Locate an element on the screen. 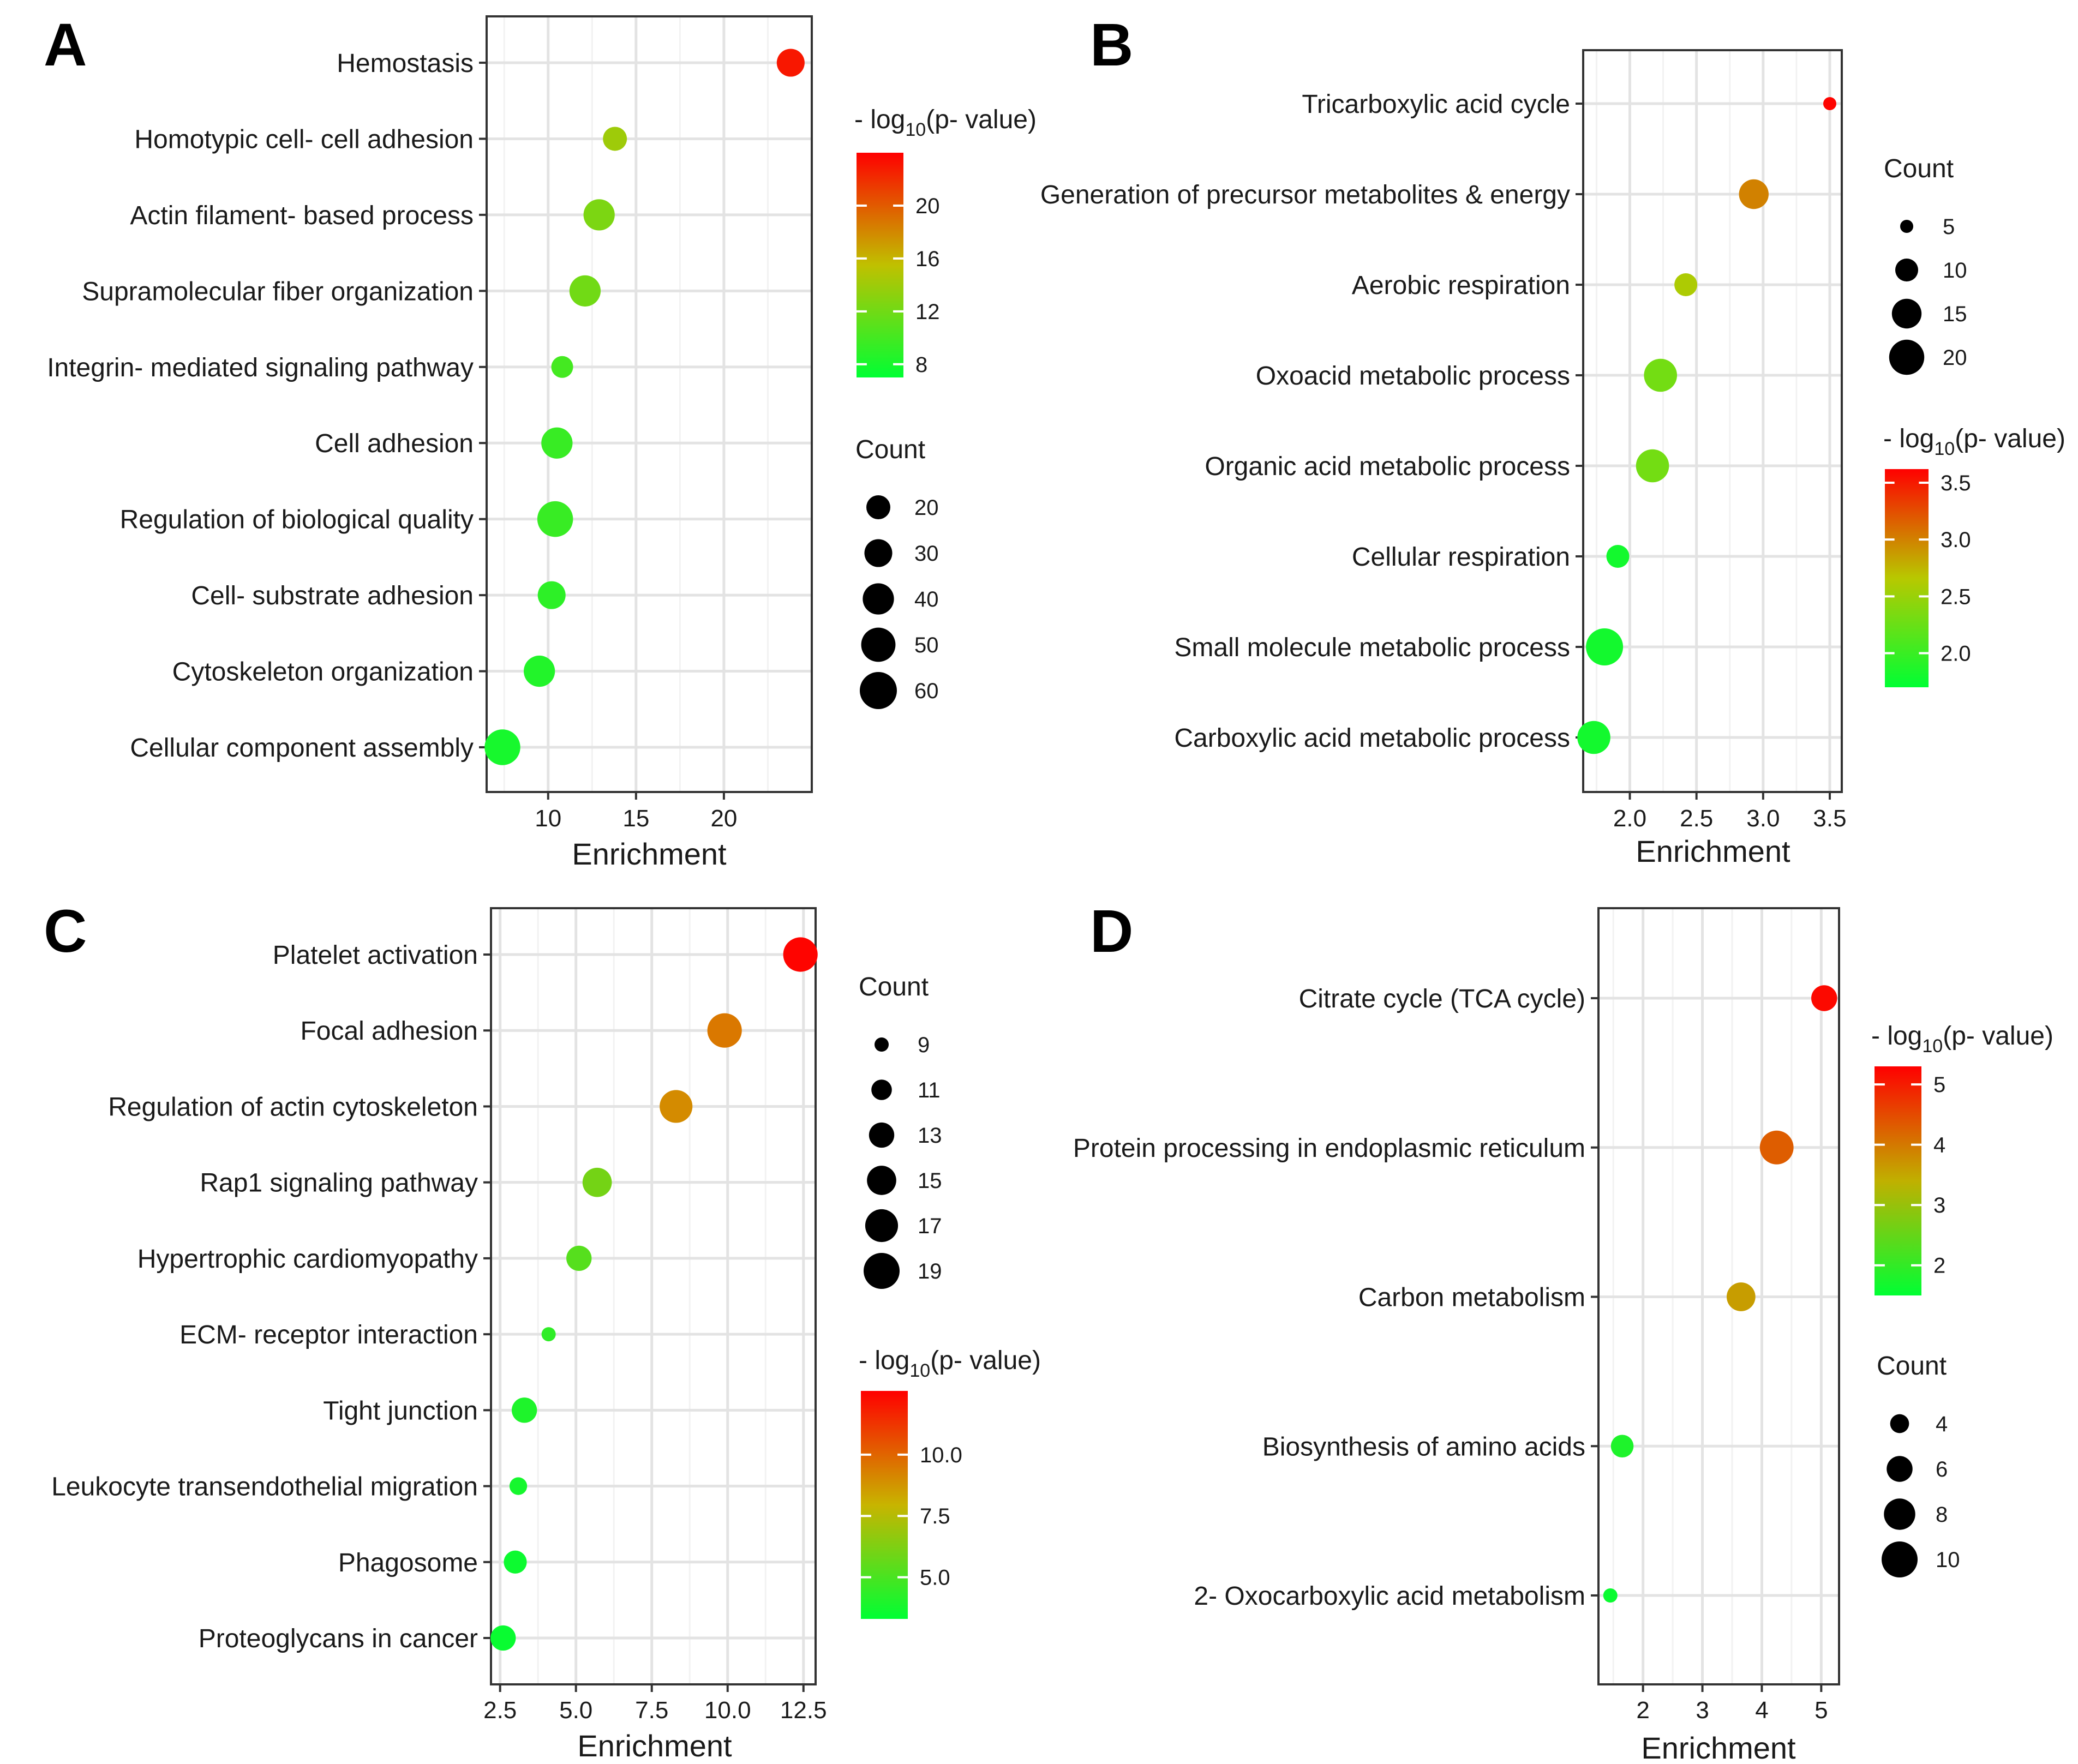  colorbar-tick-label: 7.5 is located at coordinates (935, 1516).